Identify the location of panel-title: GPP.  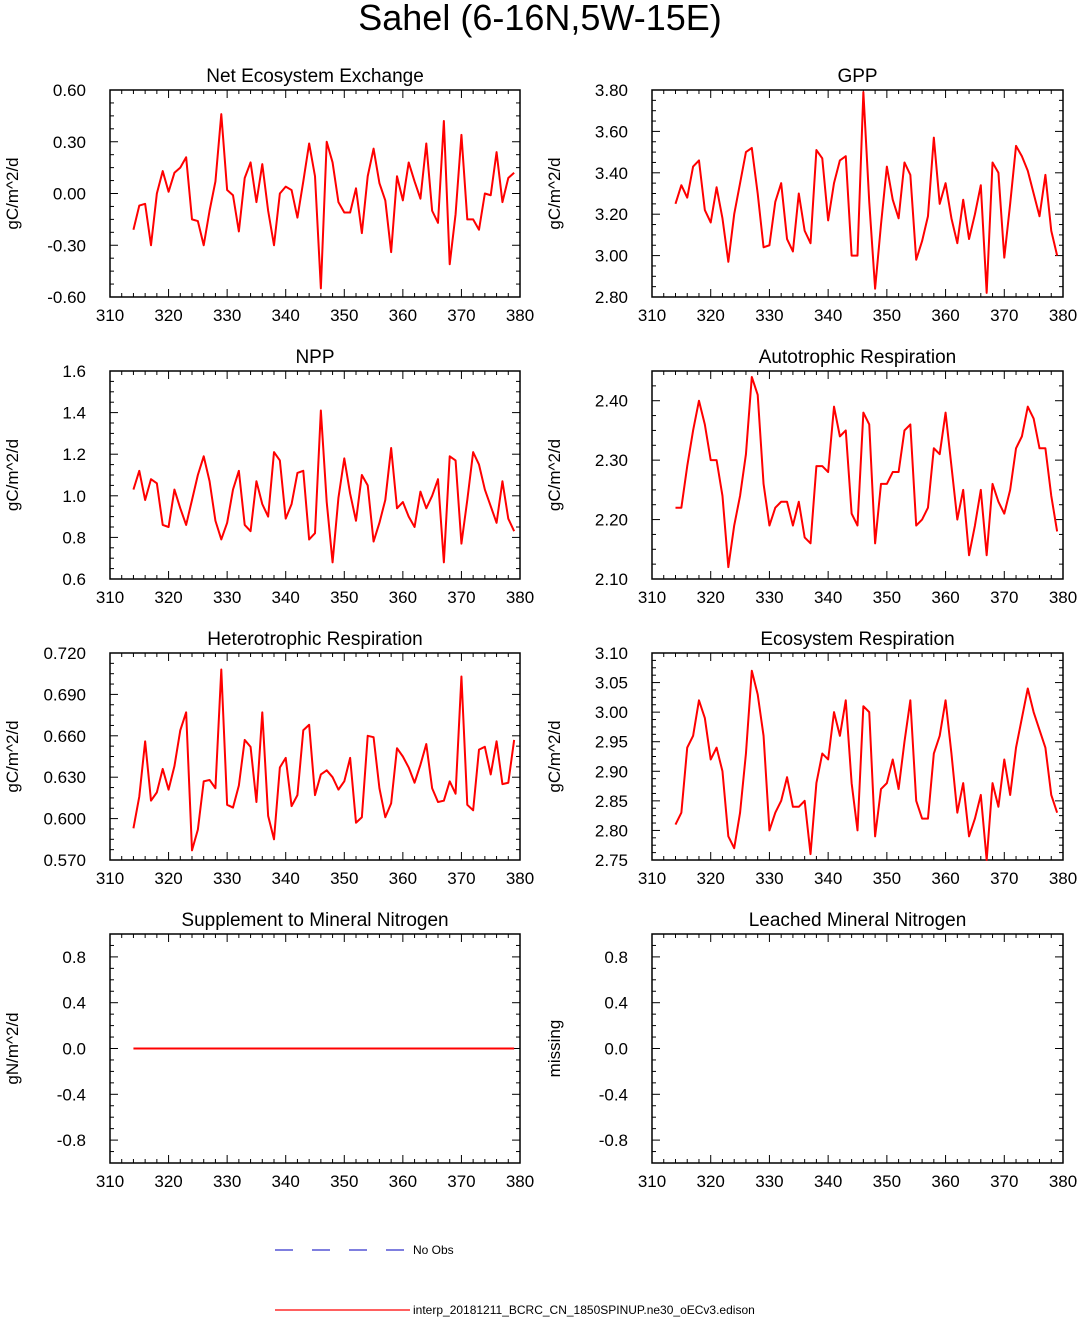
(857, 76).